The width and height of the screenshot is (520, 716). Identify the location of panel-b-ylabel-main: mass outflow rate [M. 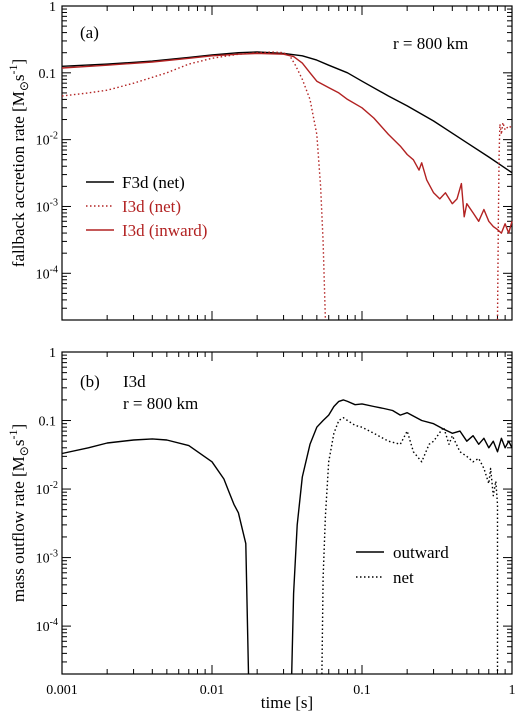
(18, 529).